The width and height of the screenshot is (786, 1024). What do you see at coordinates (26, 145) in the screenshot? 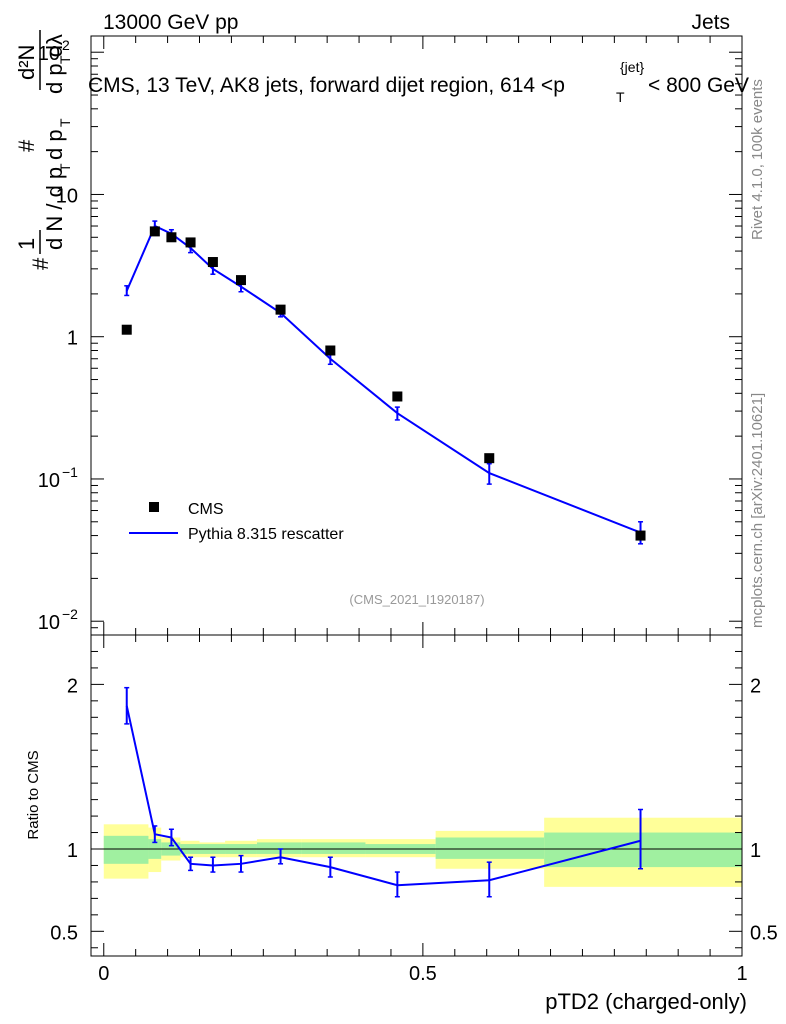
I see `y-label-hash2: #` at bounding box center [26, 145].